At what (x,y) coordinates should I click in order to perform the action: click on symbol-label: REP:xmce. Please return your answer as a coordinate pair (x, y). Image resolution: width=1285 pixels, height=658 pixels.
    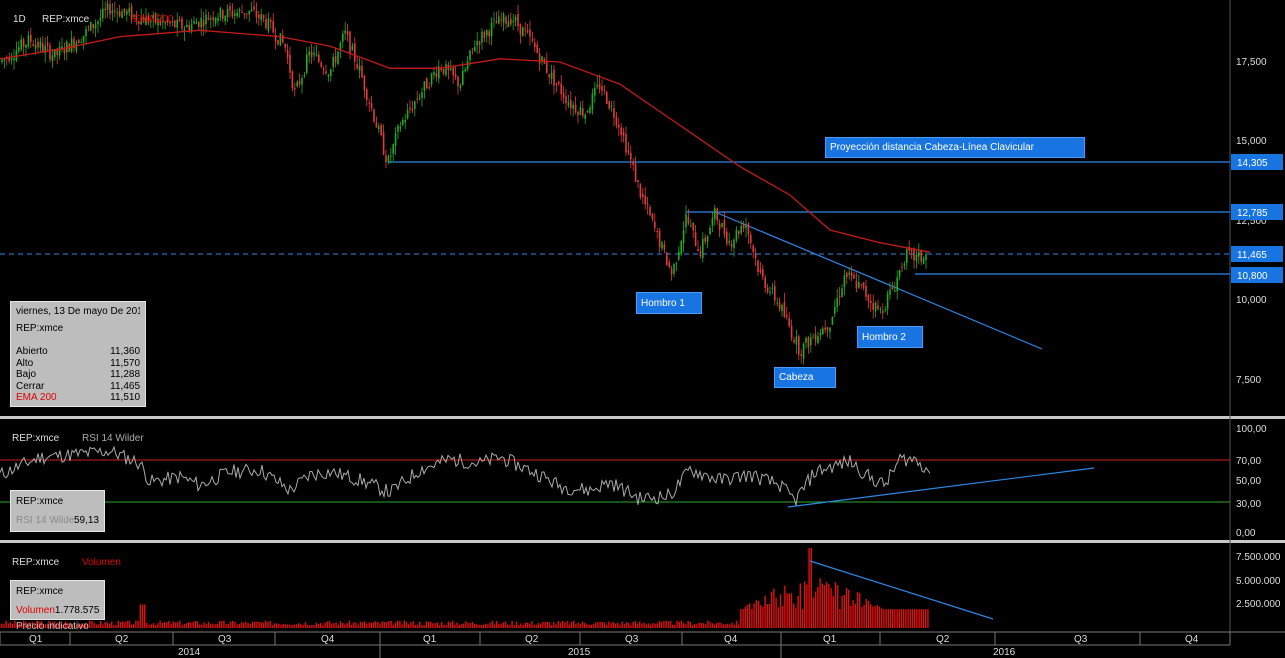
    Looking at the image, I should click on (66, 19).